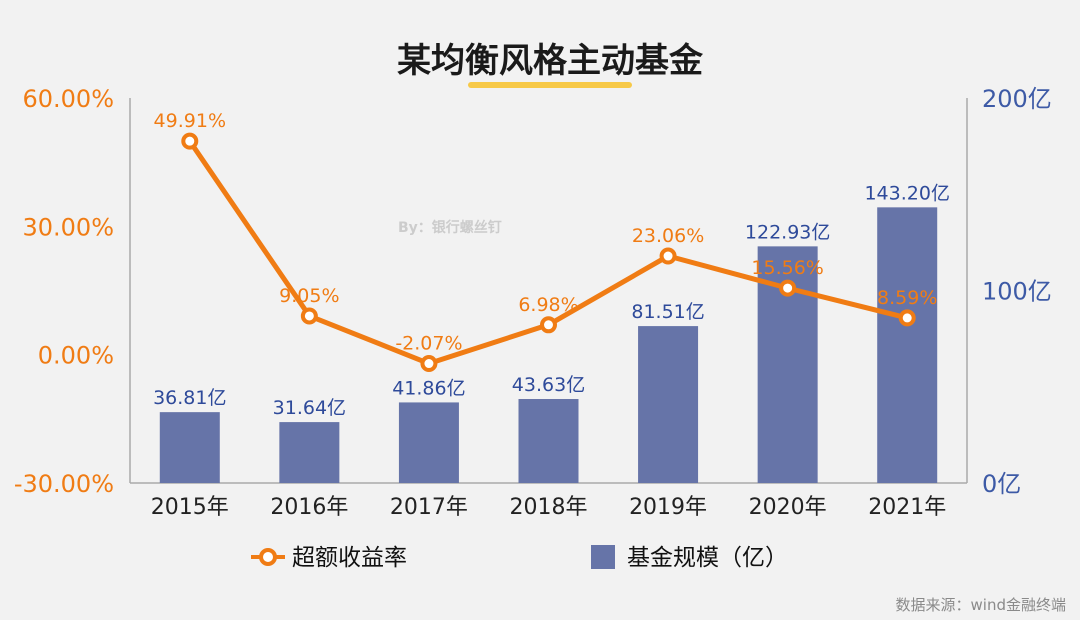 This screenshot has width=1080, height=620. I want to click on bar-value-label: 36.81亿, so click(189, 398).